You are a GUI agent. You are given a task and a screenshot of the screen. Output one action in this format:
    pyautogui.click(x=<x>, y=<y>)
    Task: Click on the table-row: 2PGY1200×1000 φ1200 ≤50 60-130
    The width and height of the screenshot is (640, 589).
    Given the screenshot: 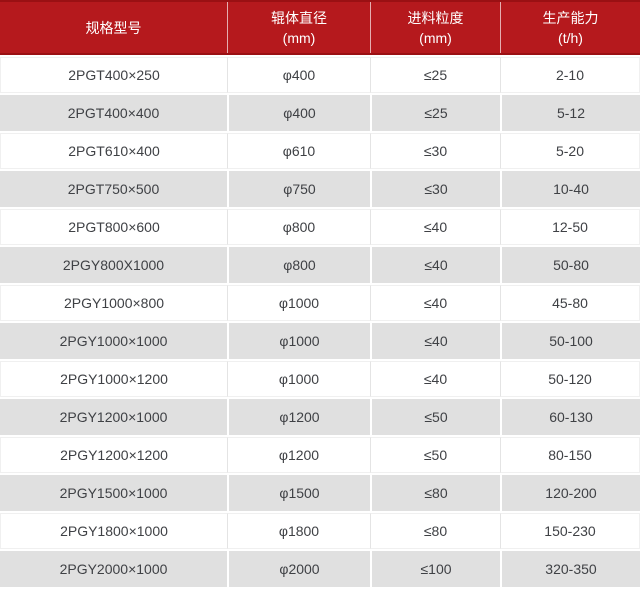 What is the action you would take?
    pyautogui.click(x=320, y=417)
    